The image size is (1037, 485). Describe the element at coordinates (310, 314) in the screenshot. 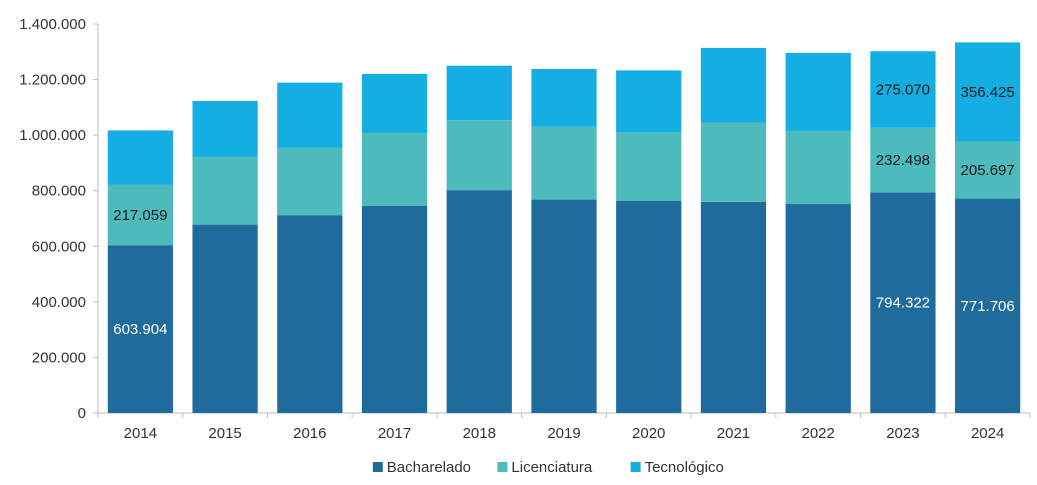

I see `bar-segment-bacharelado-2016` at that location.